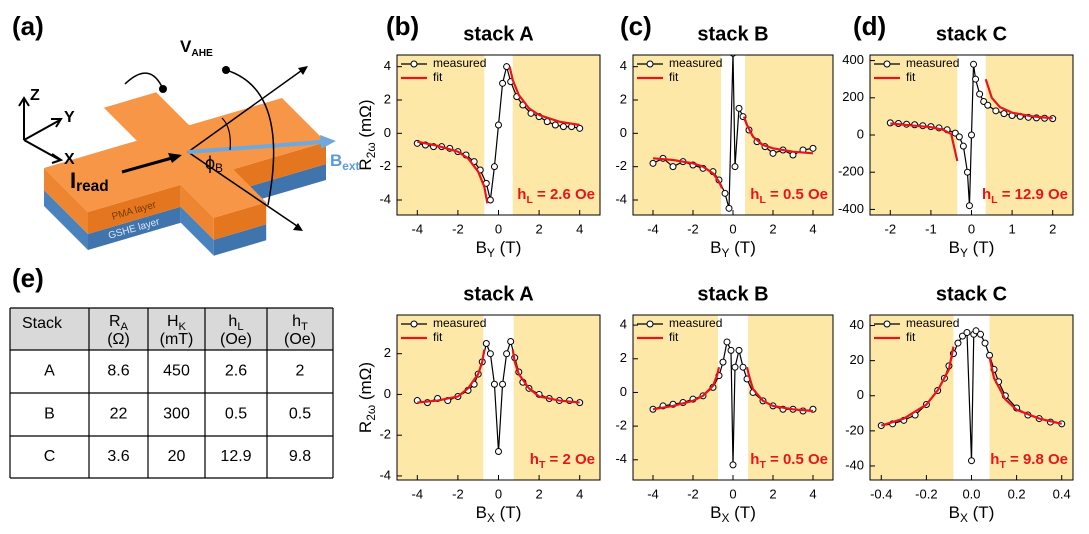  I want to click on cross-top, so click(185, 155).